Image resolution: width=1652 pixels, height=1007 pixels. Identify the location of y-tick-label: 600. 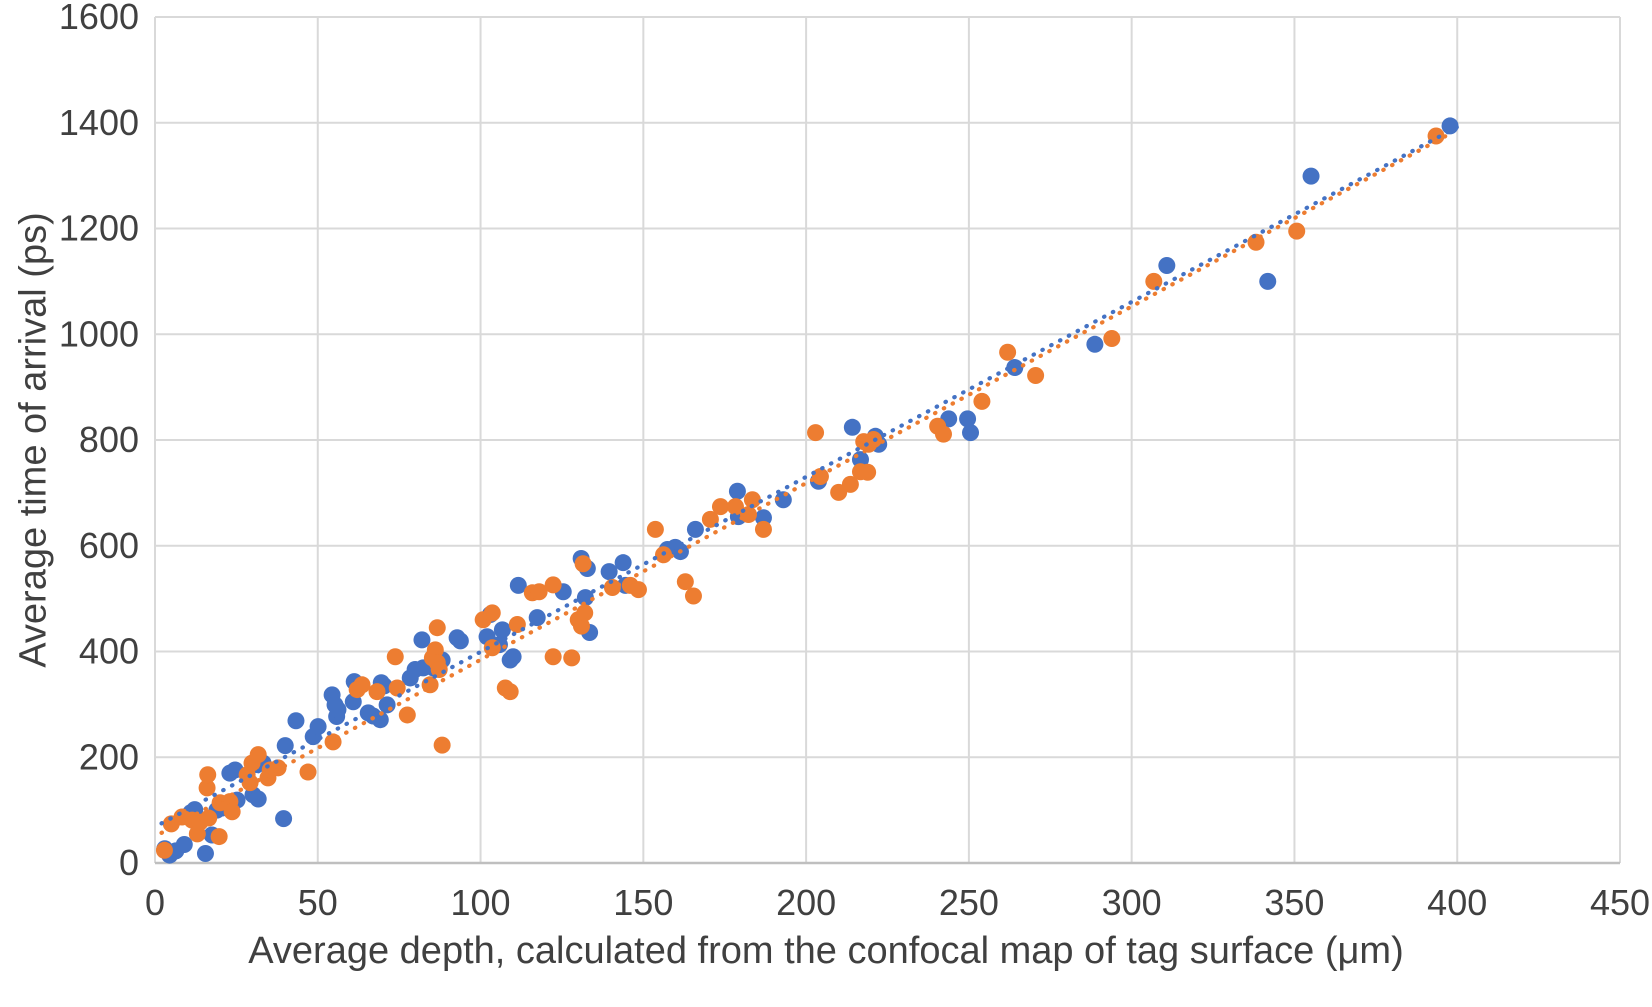
(109, 545).